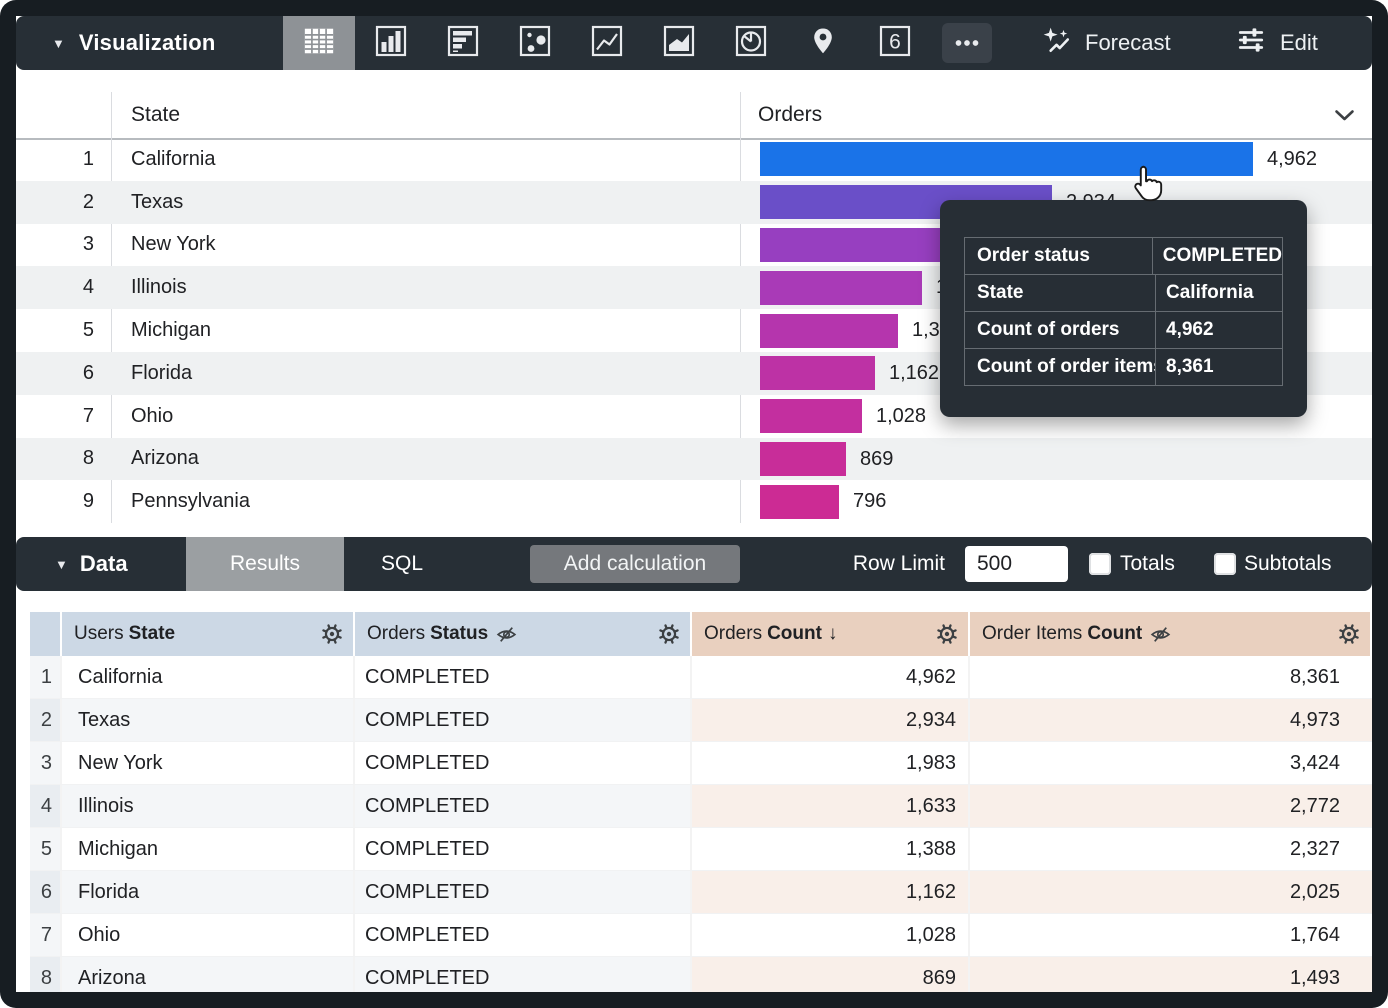 The width and height of the screenshot is (1388, 1008). I want to click on subtotals-checkbox, so click(1225, 564).